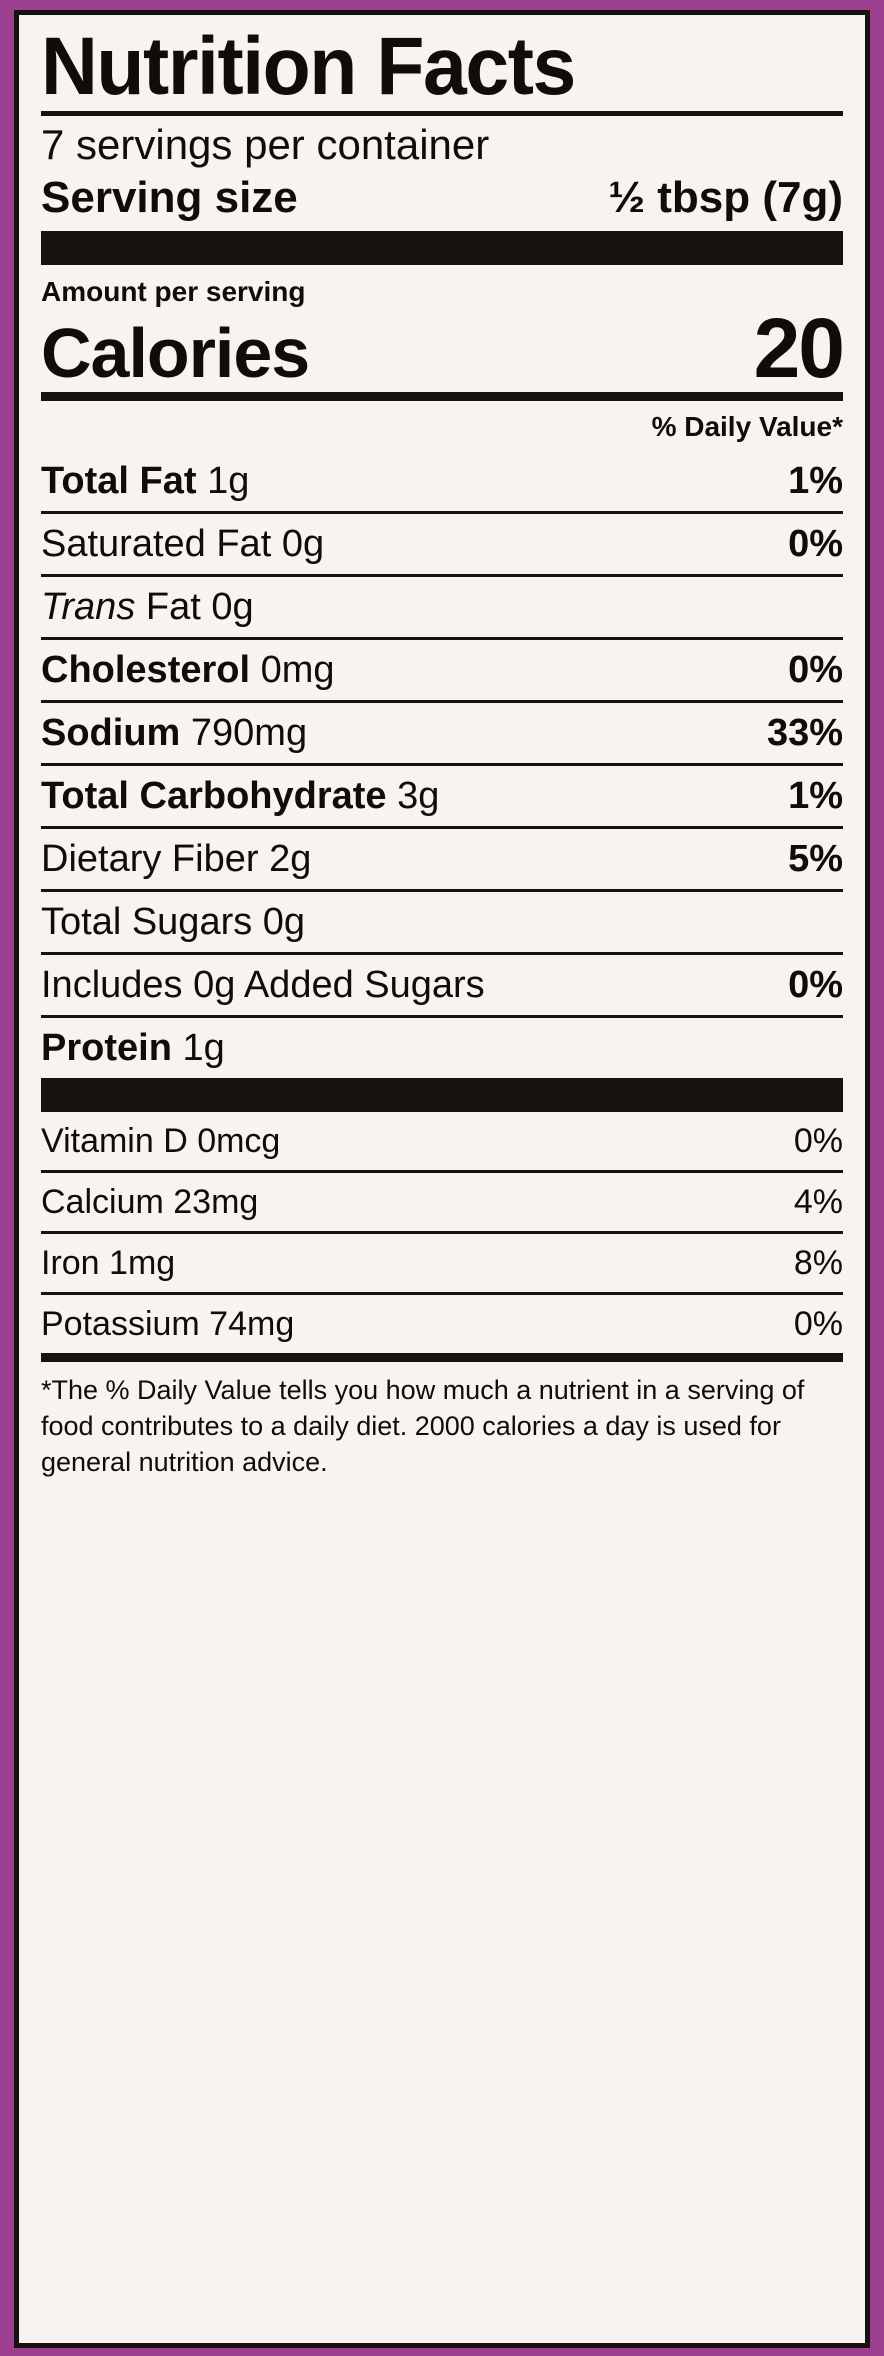 The height and width of the screenshot is (2356, 884). Describe the element at coordinates (146, 670) in the screenshot. I see `nutrient-name-text: Cholesterol` at that location.